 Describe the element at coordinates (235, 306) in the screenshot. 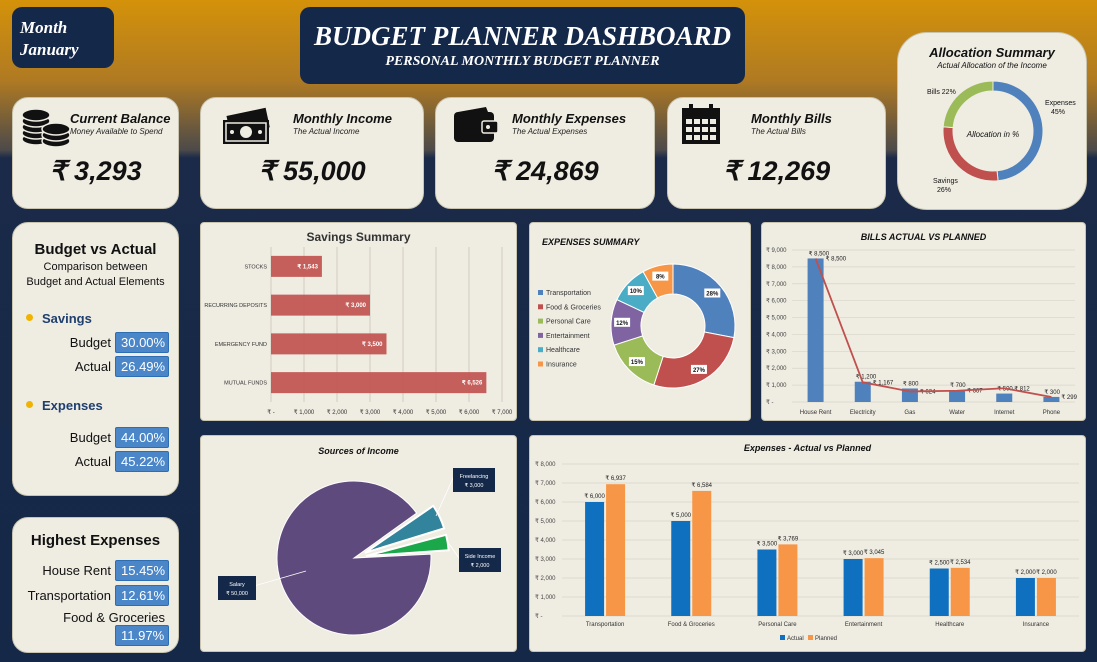

I see `y-tick-label: RECURRING DEPOSITS` at that location.